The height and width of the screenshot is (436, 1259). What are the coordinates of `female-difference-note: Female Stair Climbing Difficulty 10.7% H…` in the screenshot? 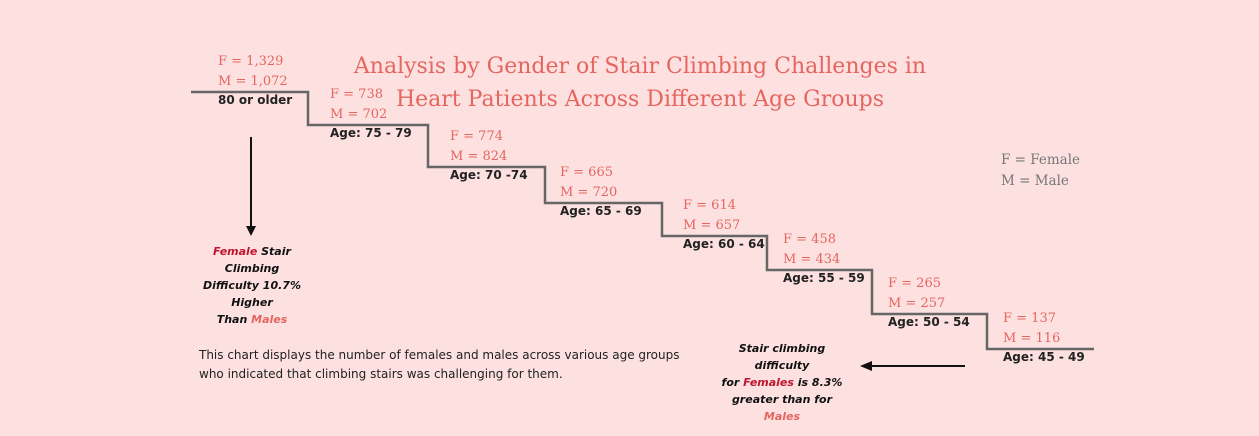 It's located at (252, 285).